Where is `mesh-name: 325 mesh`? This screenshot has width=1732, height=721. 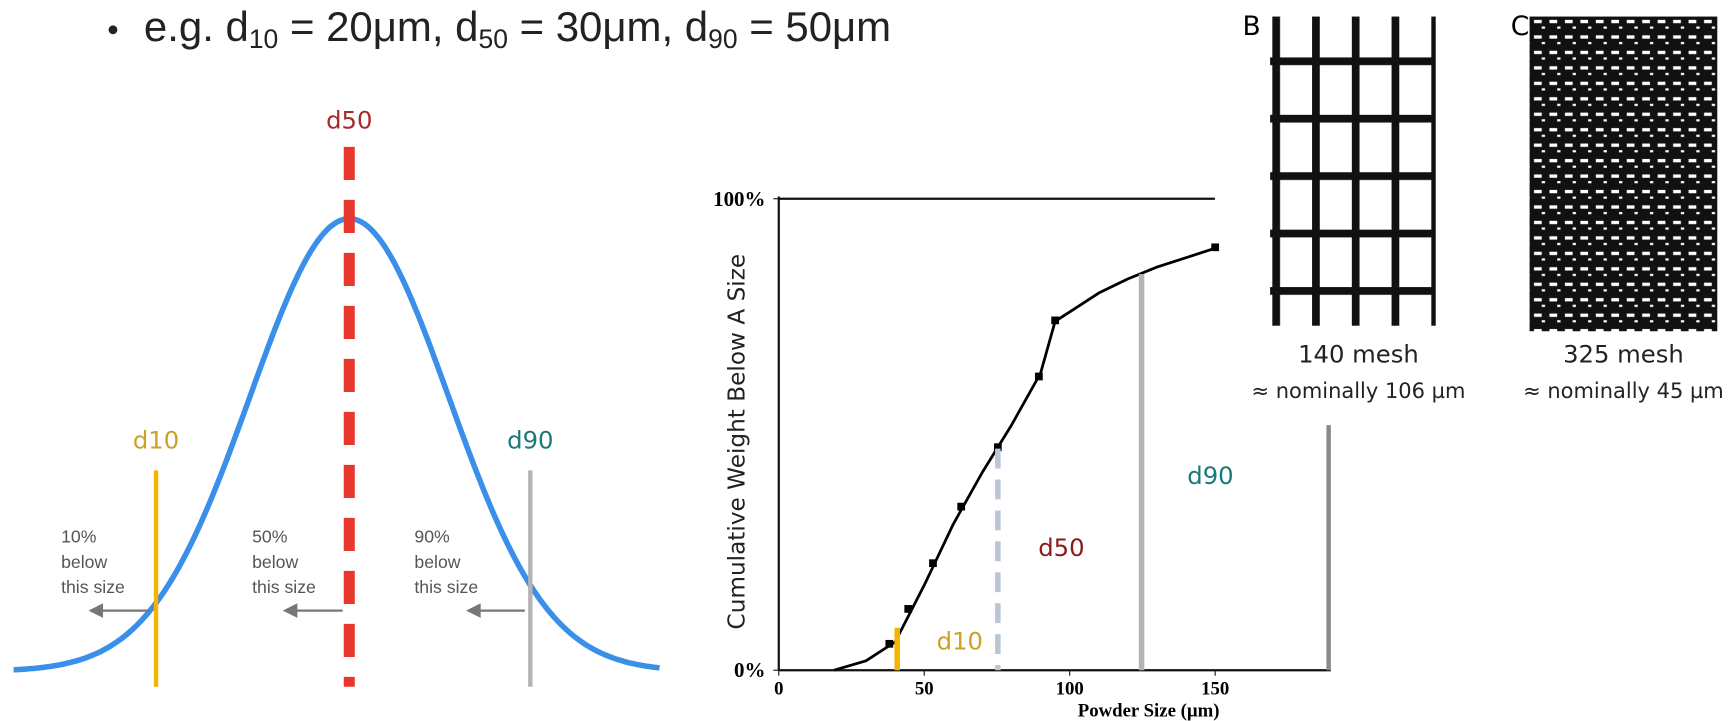 mesh-name: 325 mesh is located at coordinates (1623, 354).